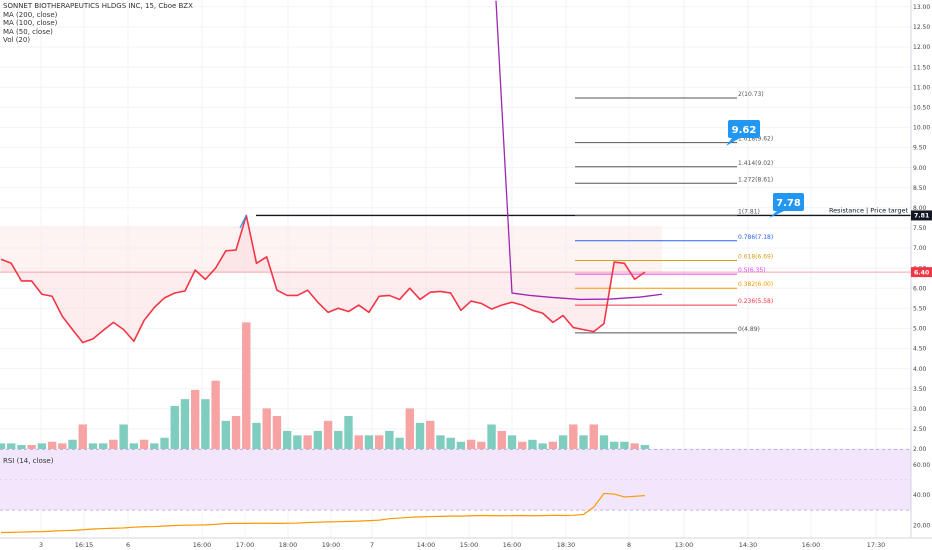  I want to click on price-tick-label: 13.00, so click(921, 7).